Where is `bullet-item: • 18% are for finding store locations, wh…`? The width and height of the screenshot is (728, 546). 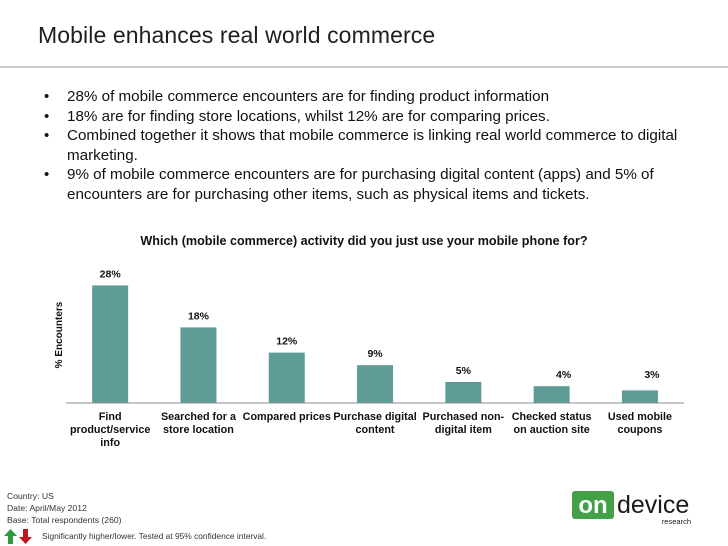 bullet-item: • 18% are for finding store locations, wh… is located at coordinates (377, 117).